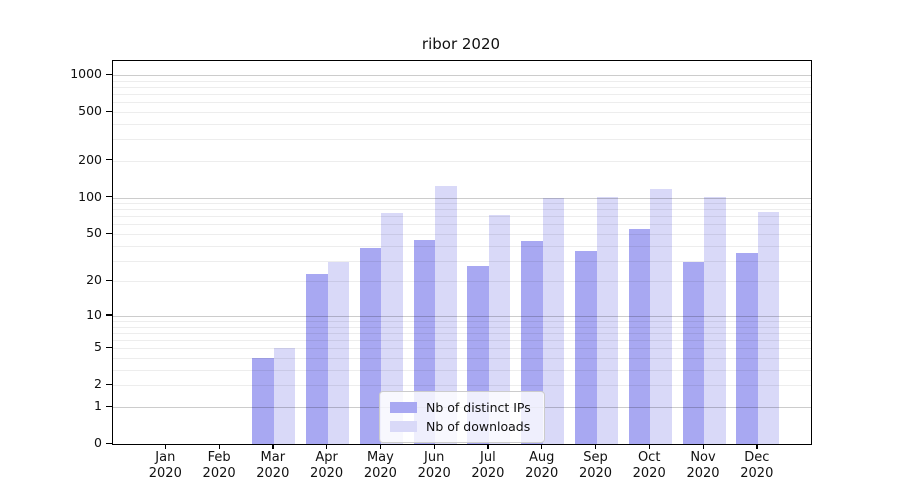  Describe the element at coordinates (165, 447) in the screenshot. I see `x-tick-jan` at that location.